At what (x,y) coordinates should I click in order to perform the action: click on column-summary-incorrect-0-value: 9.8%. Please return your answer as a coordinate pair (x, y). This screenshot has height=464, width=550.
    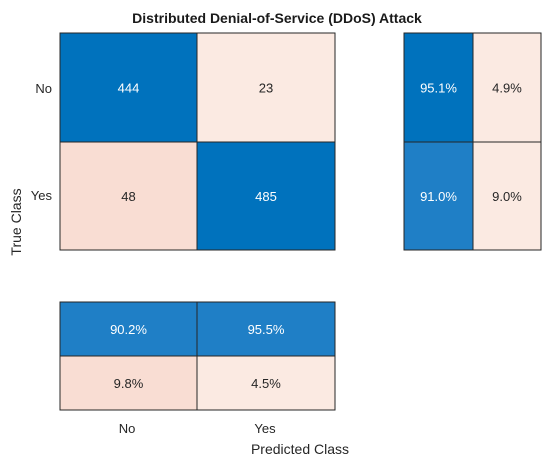
    Looking at the image, I should click on (129, 383).